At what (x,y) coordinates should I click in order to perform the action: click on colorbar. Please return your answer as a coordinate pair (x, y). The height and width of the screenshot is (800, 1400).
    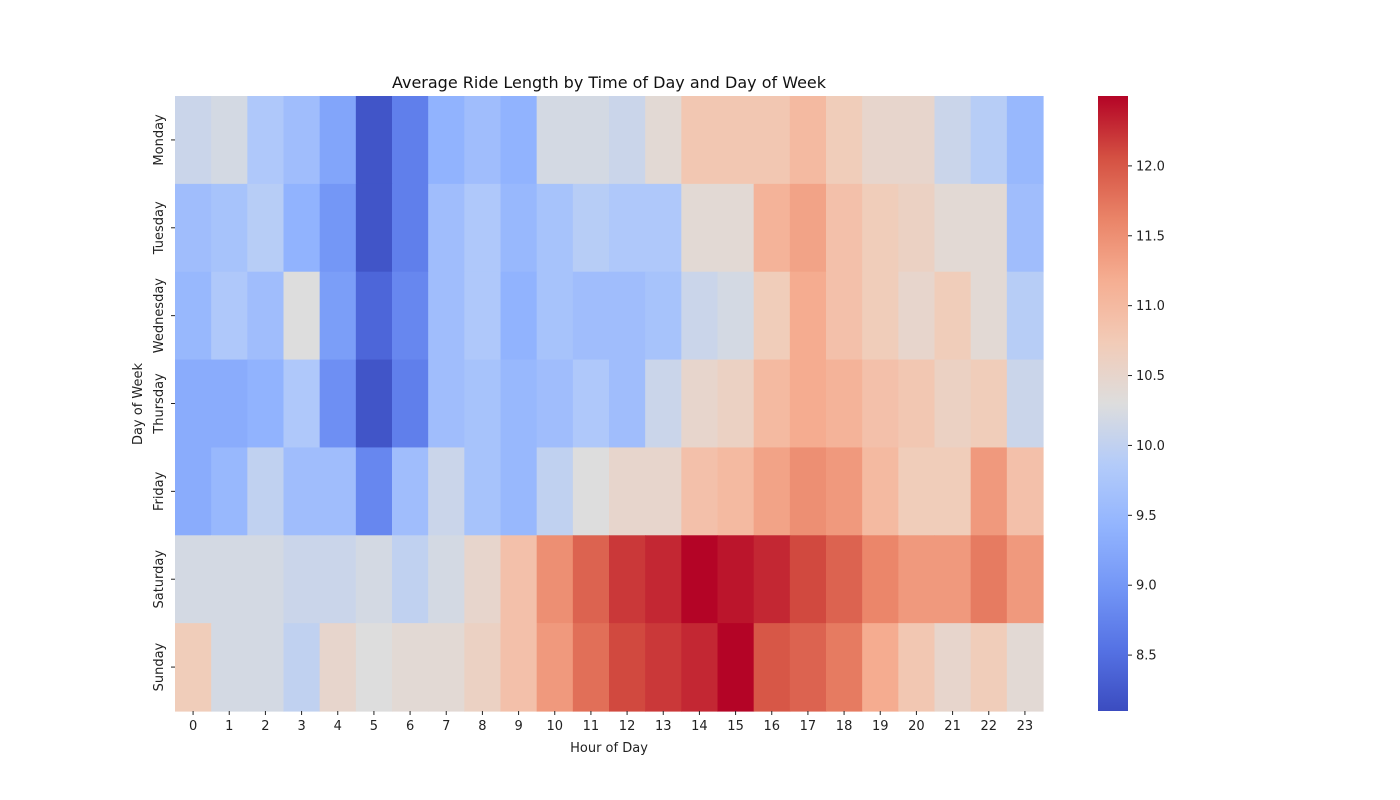
    Looking at the image, I should click on (1113, 403).